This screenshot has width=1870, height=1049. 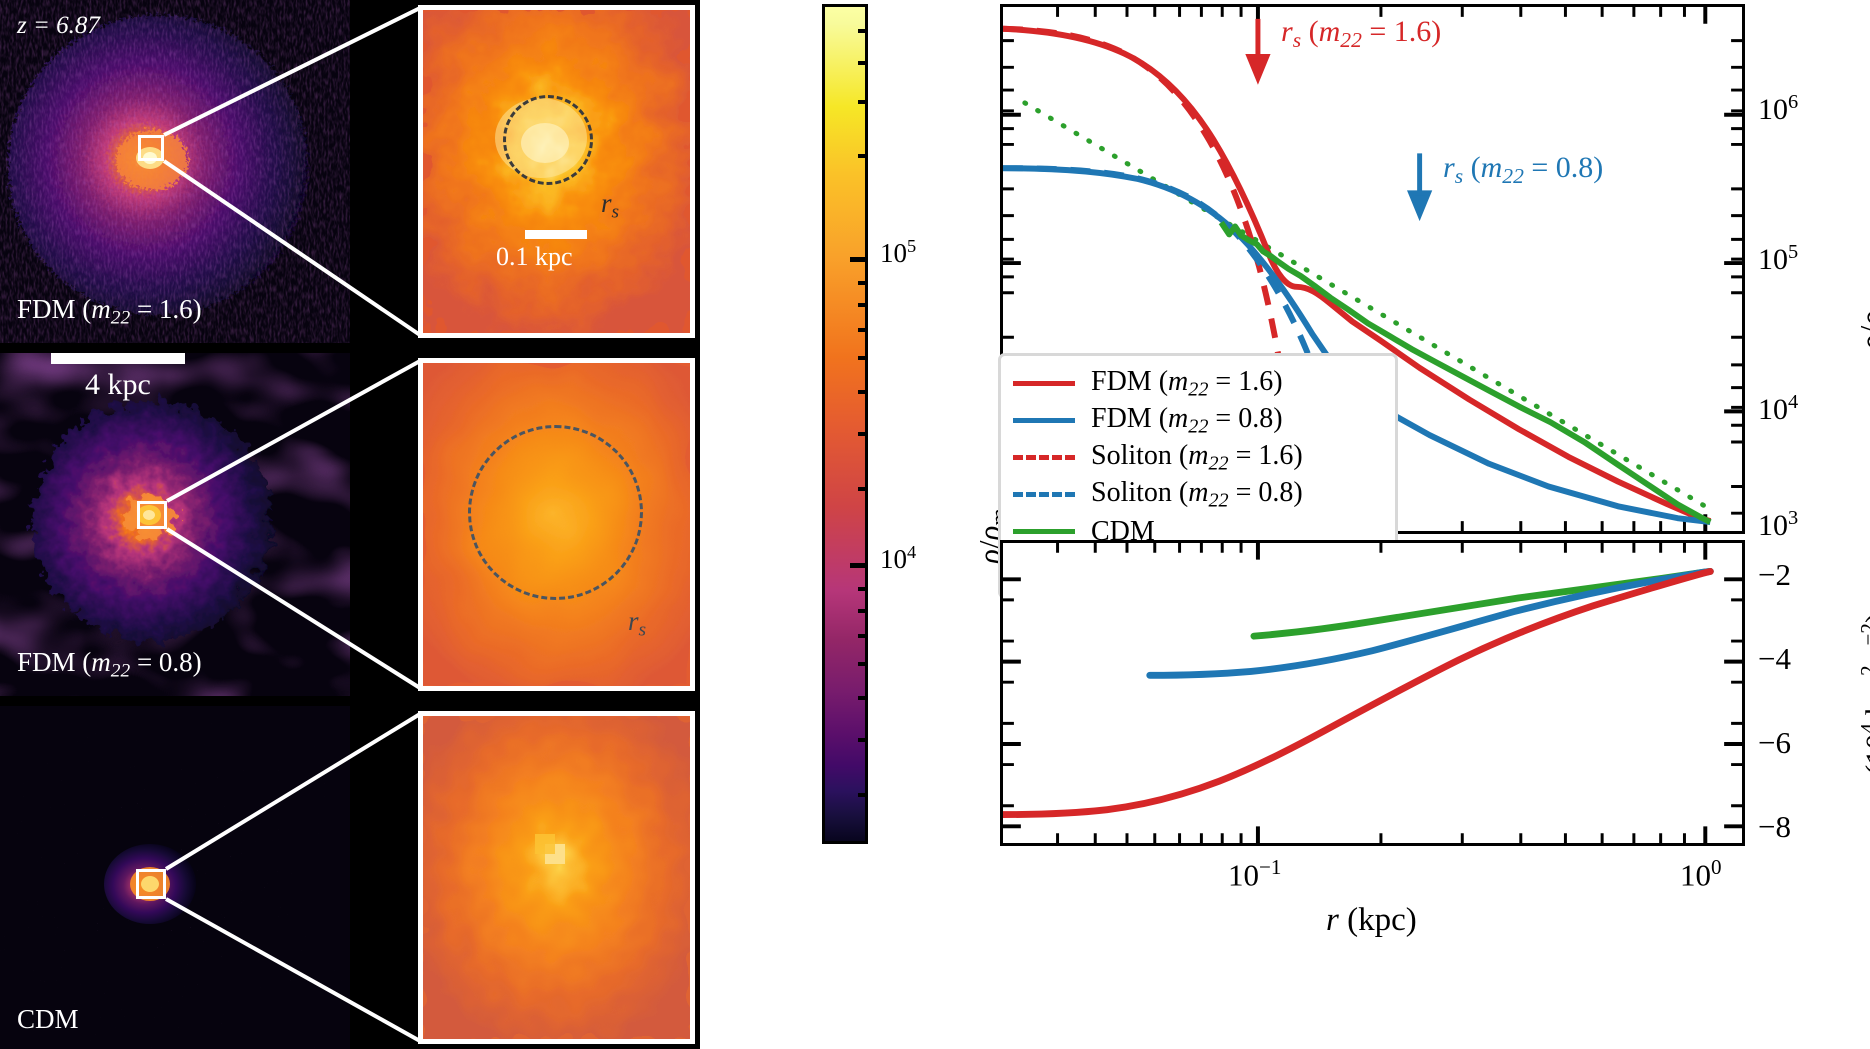 What do you see at coordinates (175, 171) in the screenshot?
I see `map-fdm-16: z = 6.87 FDM (m22 = 1.6)` at bounding box center [175, 171].